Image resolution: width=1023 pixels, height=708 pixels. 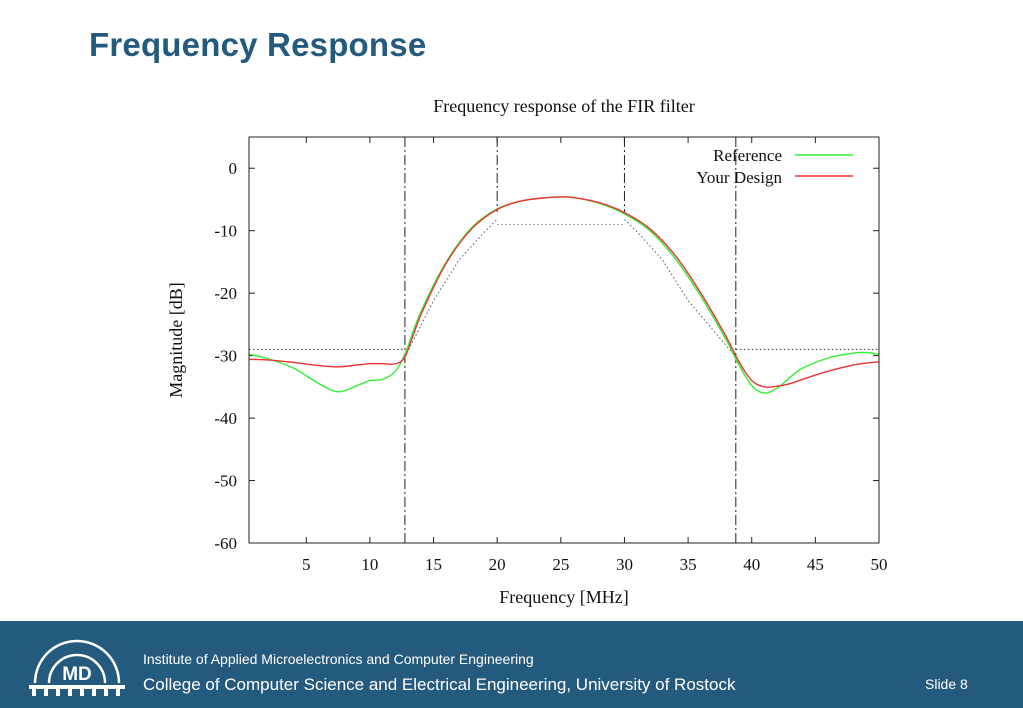 What do you see at coordinates (225, 481) in the screenshot?
I see `y-tick-label: -50` at bounding box center [225, 481].